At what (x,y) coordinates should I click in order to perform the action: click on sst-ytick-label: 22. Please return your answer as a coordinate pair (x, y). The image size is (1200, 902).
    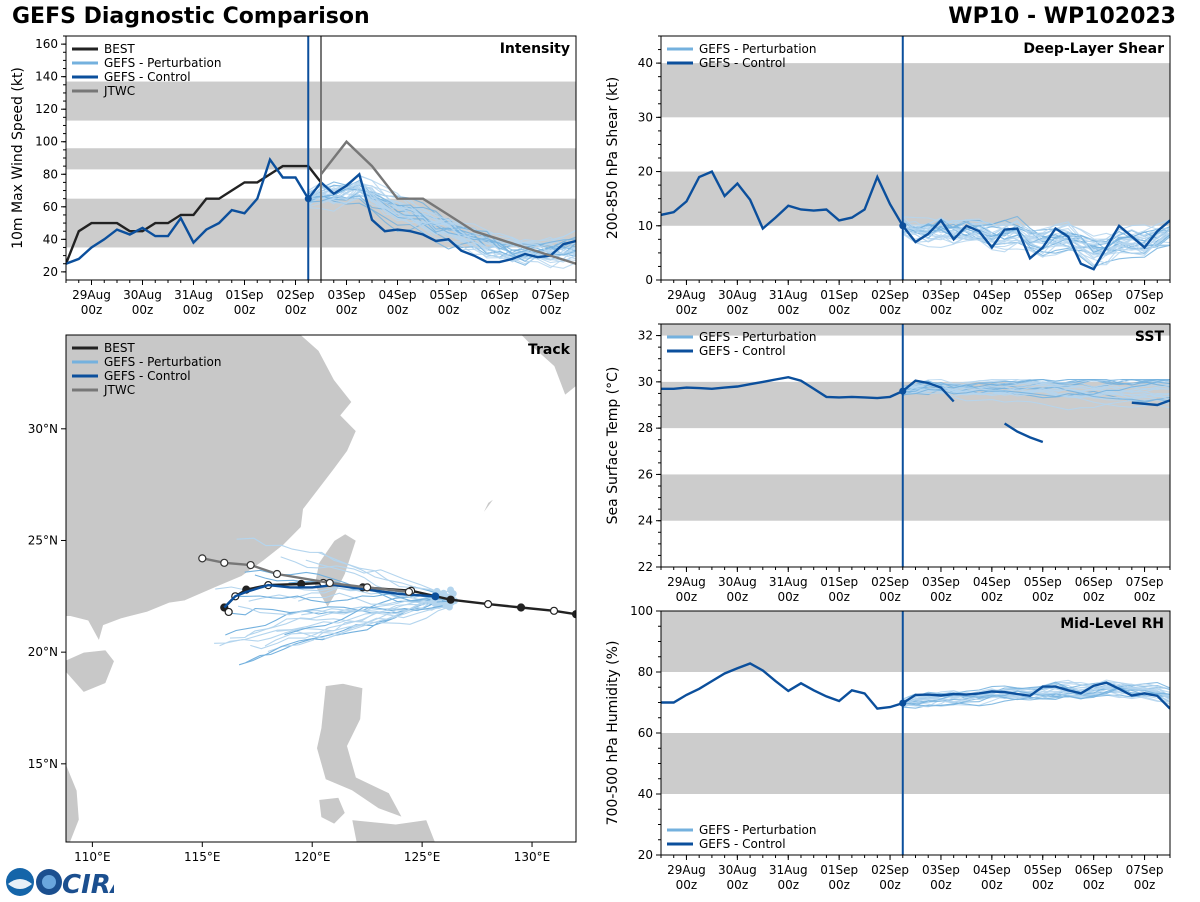
    Looking at the image, I should click on (645, 567).